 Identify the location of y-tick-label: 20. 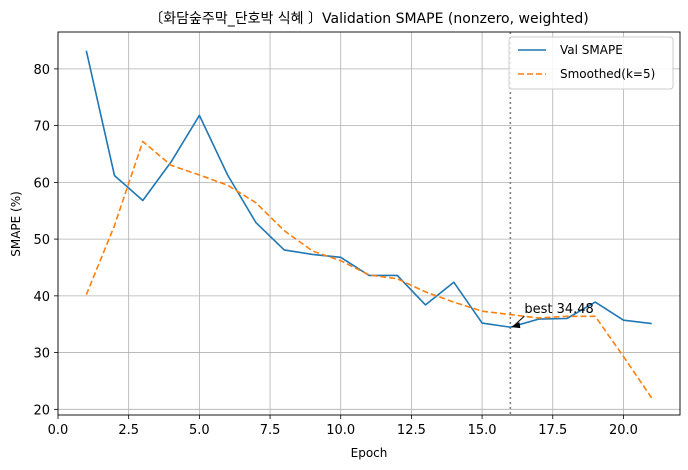
(41, 410).